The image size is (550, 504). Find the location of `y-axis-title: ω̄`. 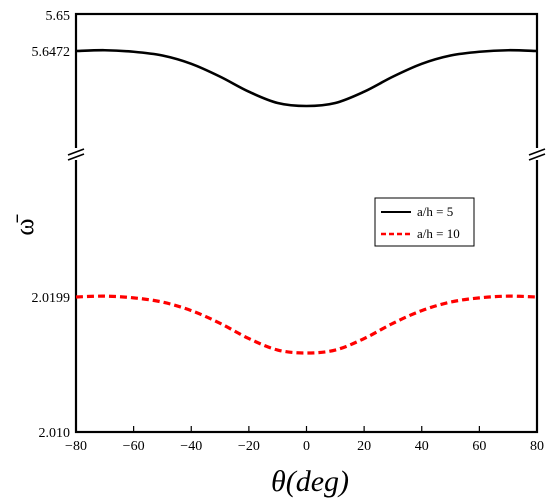

y-axis-title: ω̄ is located at coordinates (24, 224).